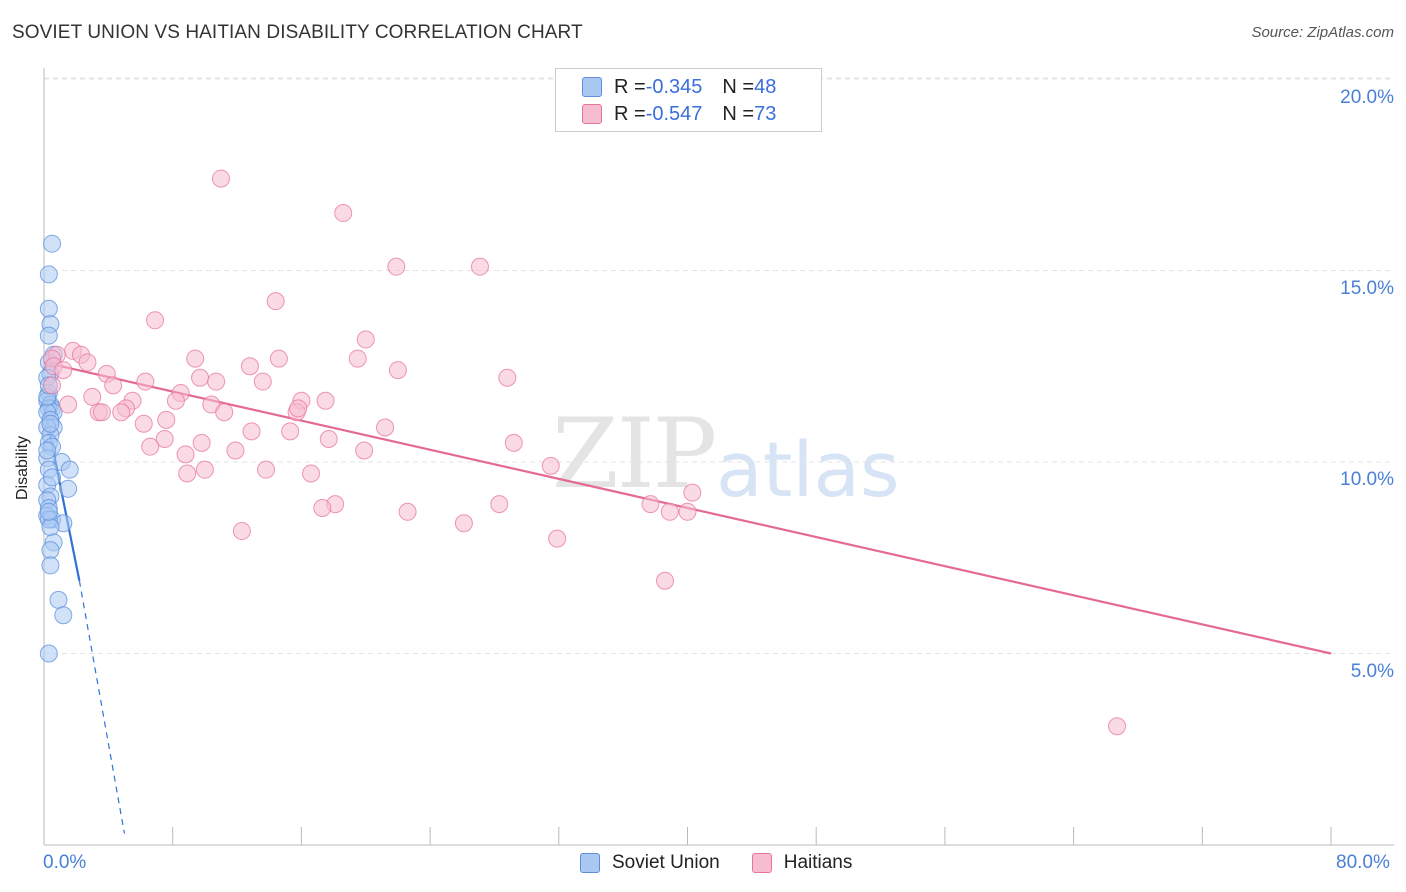 This screenshot has width=1406, height=892. What do you see at coordinates (818, 862) in the screenshot?
I see `legend-label: Haitians` at bounding box center [818, 862].